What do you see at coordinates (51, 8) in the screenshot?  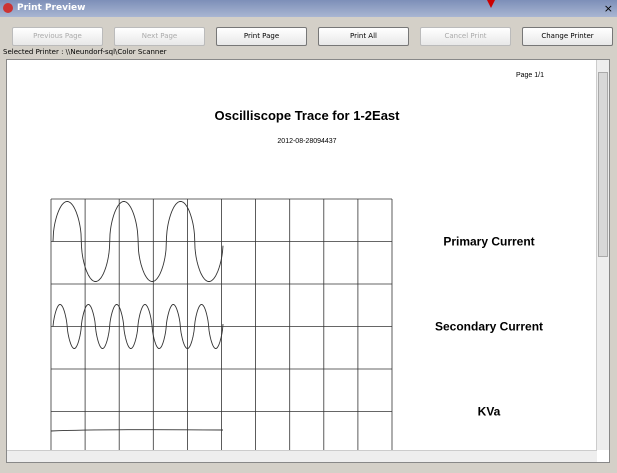 I see `window-title: Print Preview` at bounding box center [51, 8].